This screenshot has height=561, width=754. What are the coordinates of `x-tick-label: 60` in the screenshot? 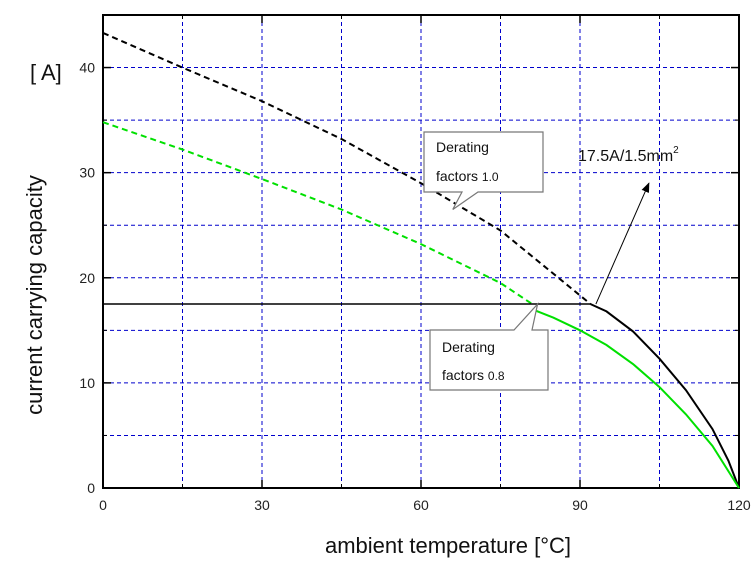 It's located at (421, 505).